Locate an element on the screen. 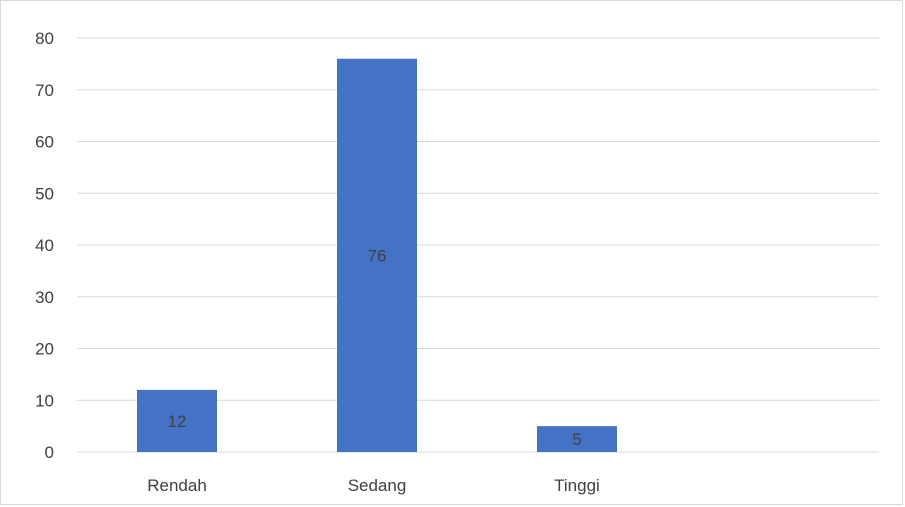 Image resolution: width=905 pixels, height=507 pixels. y-axis-tick-labels: 0 10 20 30 40 50 60 70 80 is located at coordinates (44, 245).